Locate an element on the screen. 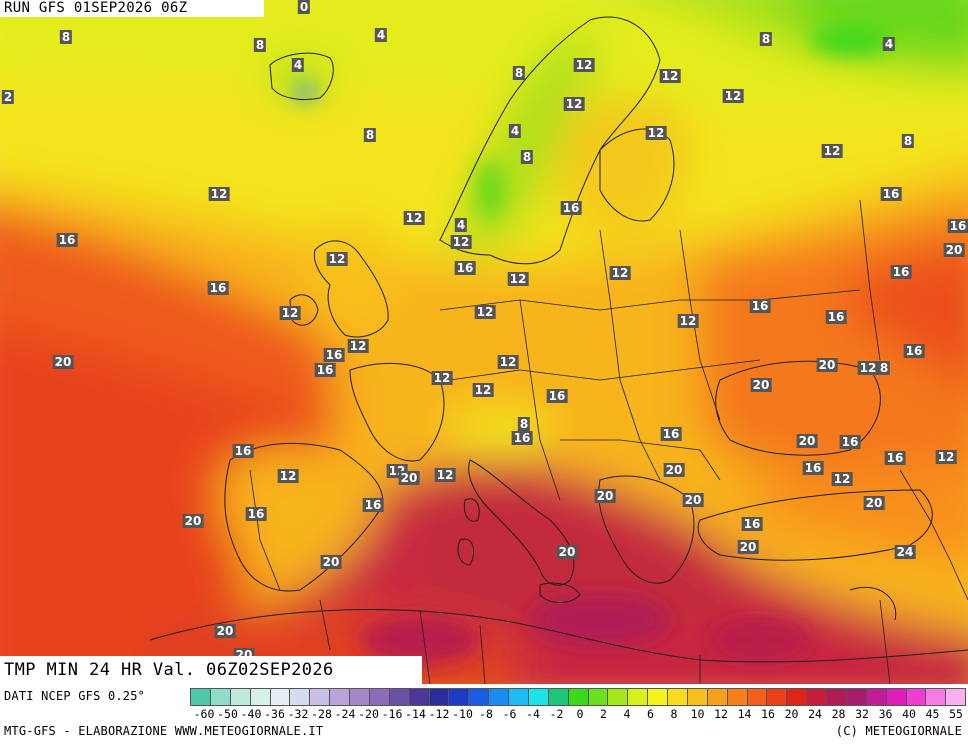 The image size is (968, 745). color-scale-tick: -40 is located at coordinates (251, 714).